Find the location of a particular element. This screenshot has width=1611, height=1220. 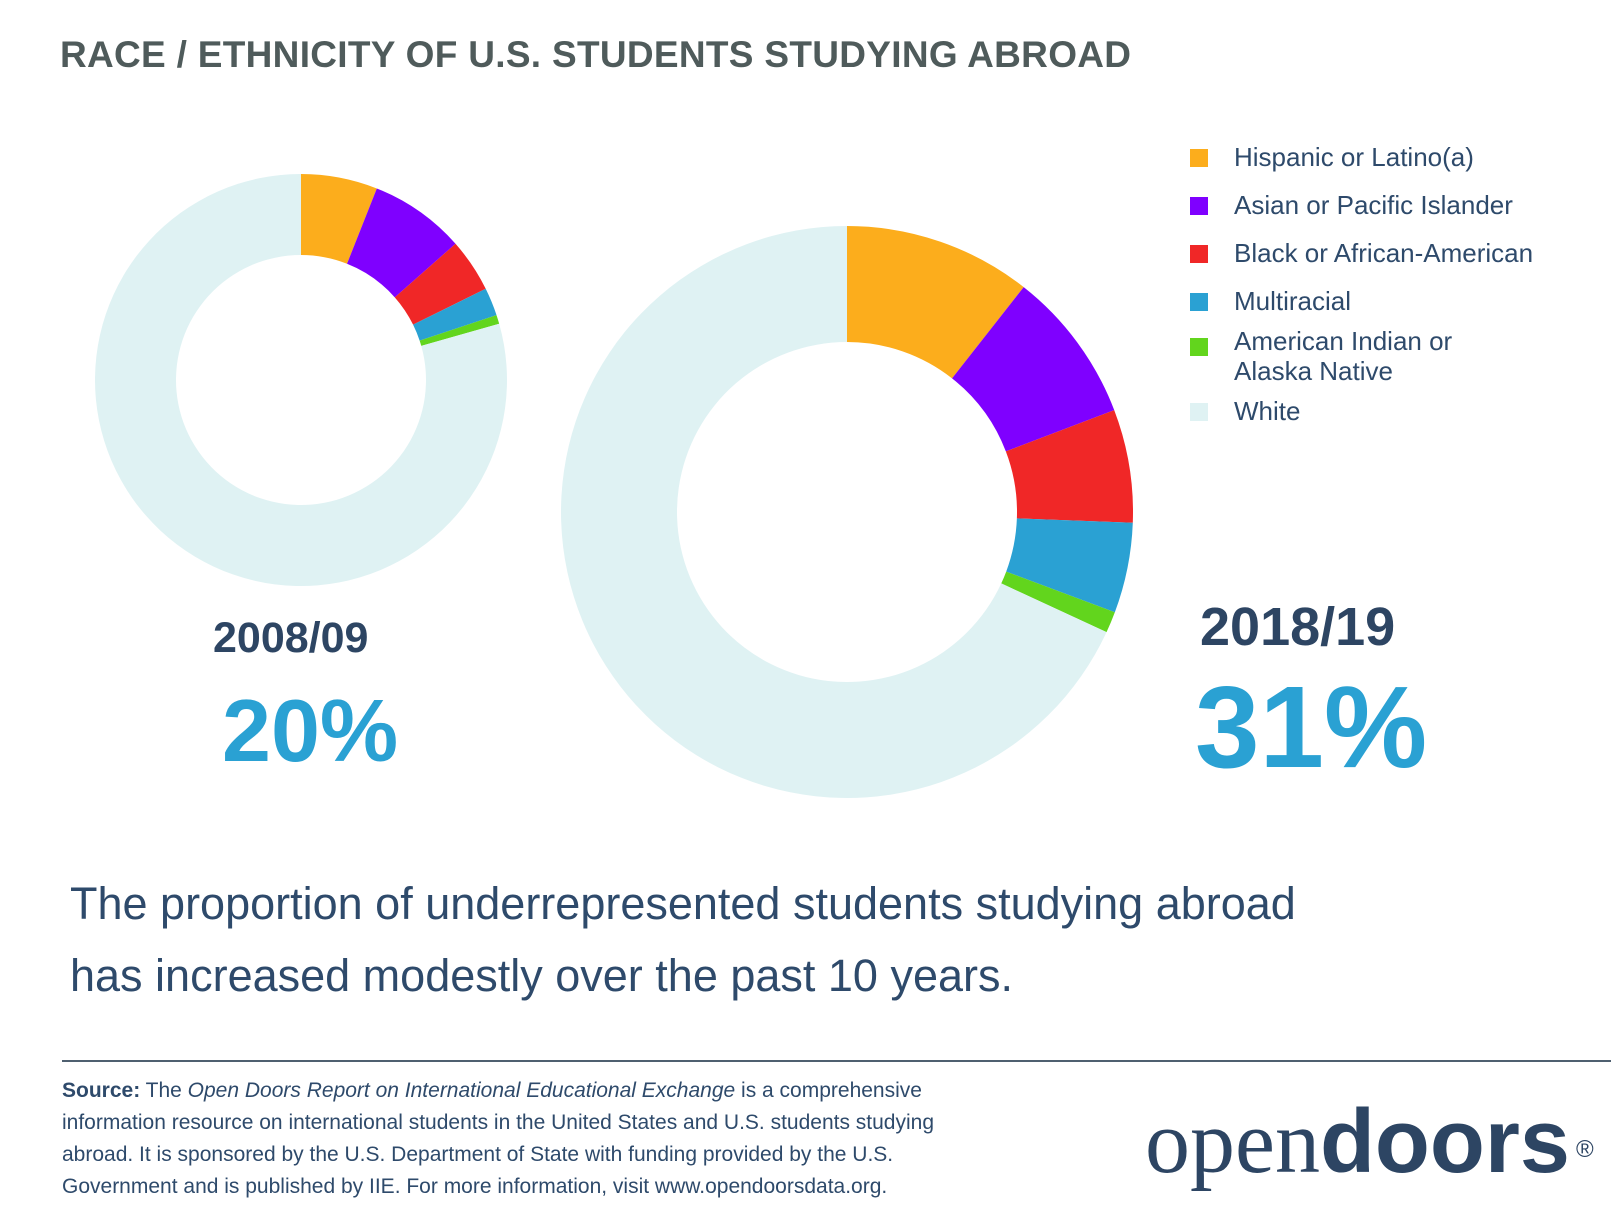

legend-item-hispanic: Hispanic or Latino(a) is located at coordinates (1361, 157).